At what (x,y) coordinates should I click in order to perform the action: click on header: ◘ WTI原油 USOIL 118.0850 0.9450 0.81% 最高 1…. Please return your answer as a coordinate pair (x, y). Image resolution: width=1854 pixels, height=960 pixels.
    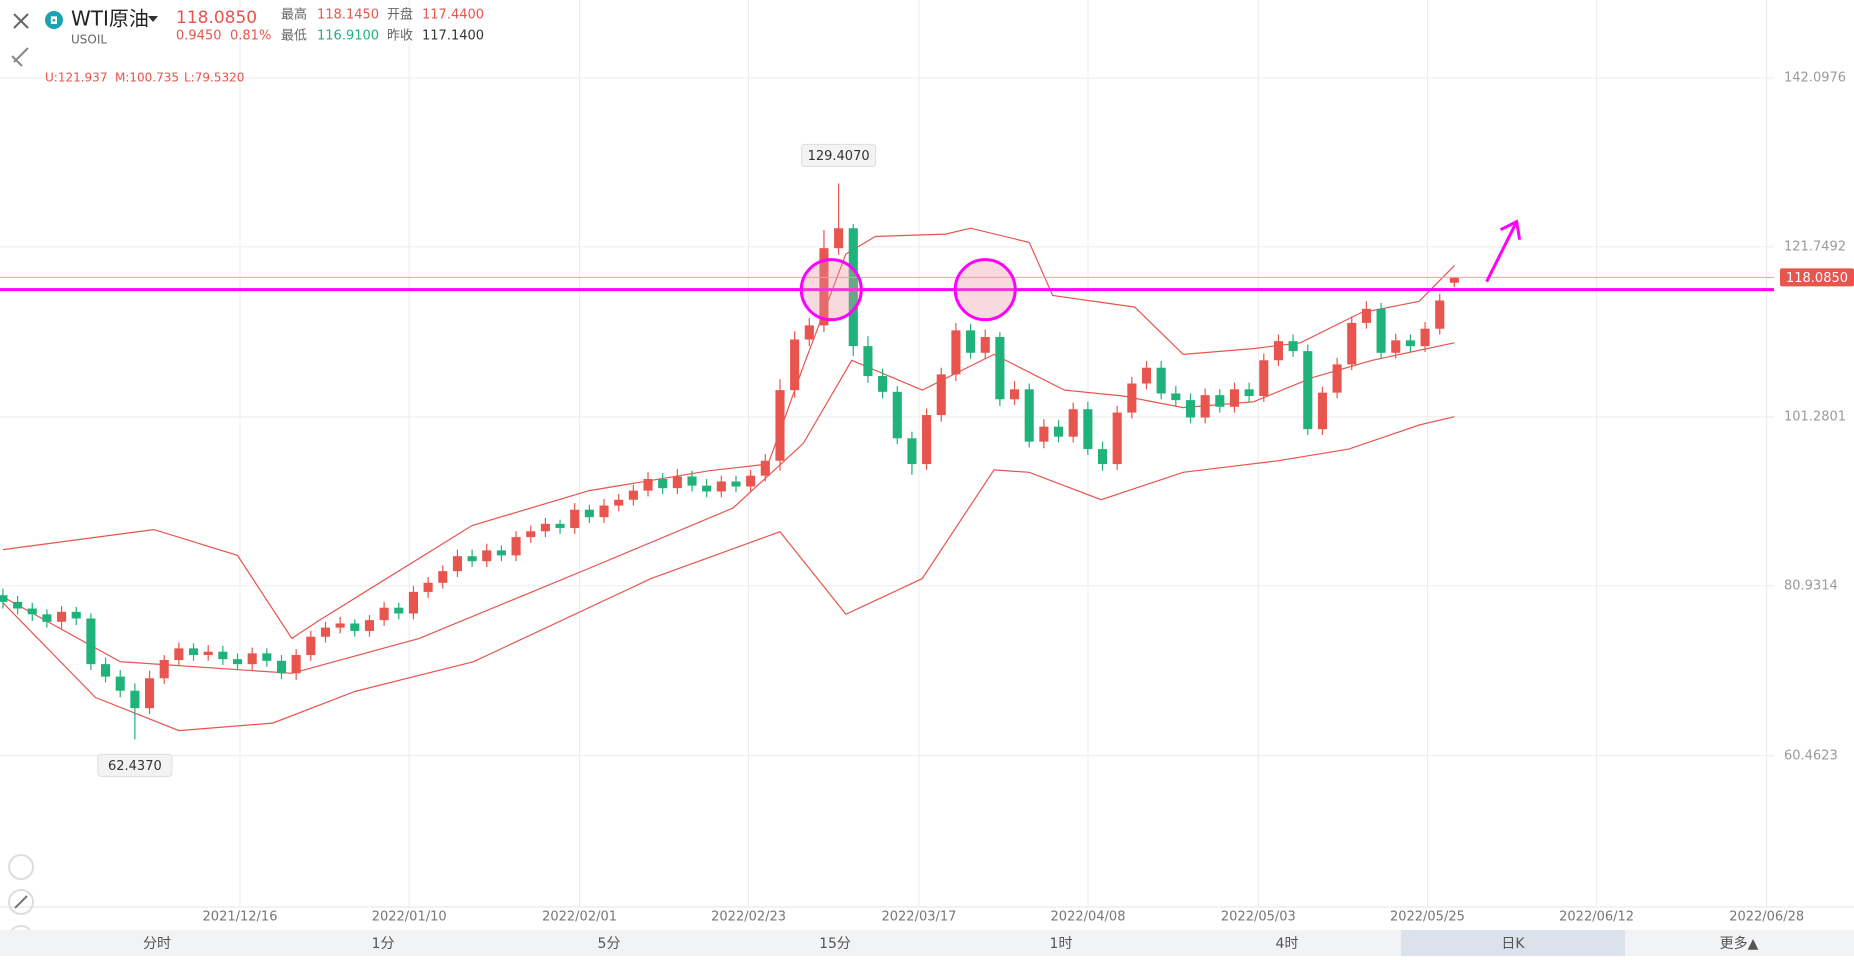
    Looking at the image, I should click on (247, 46).